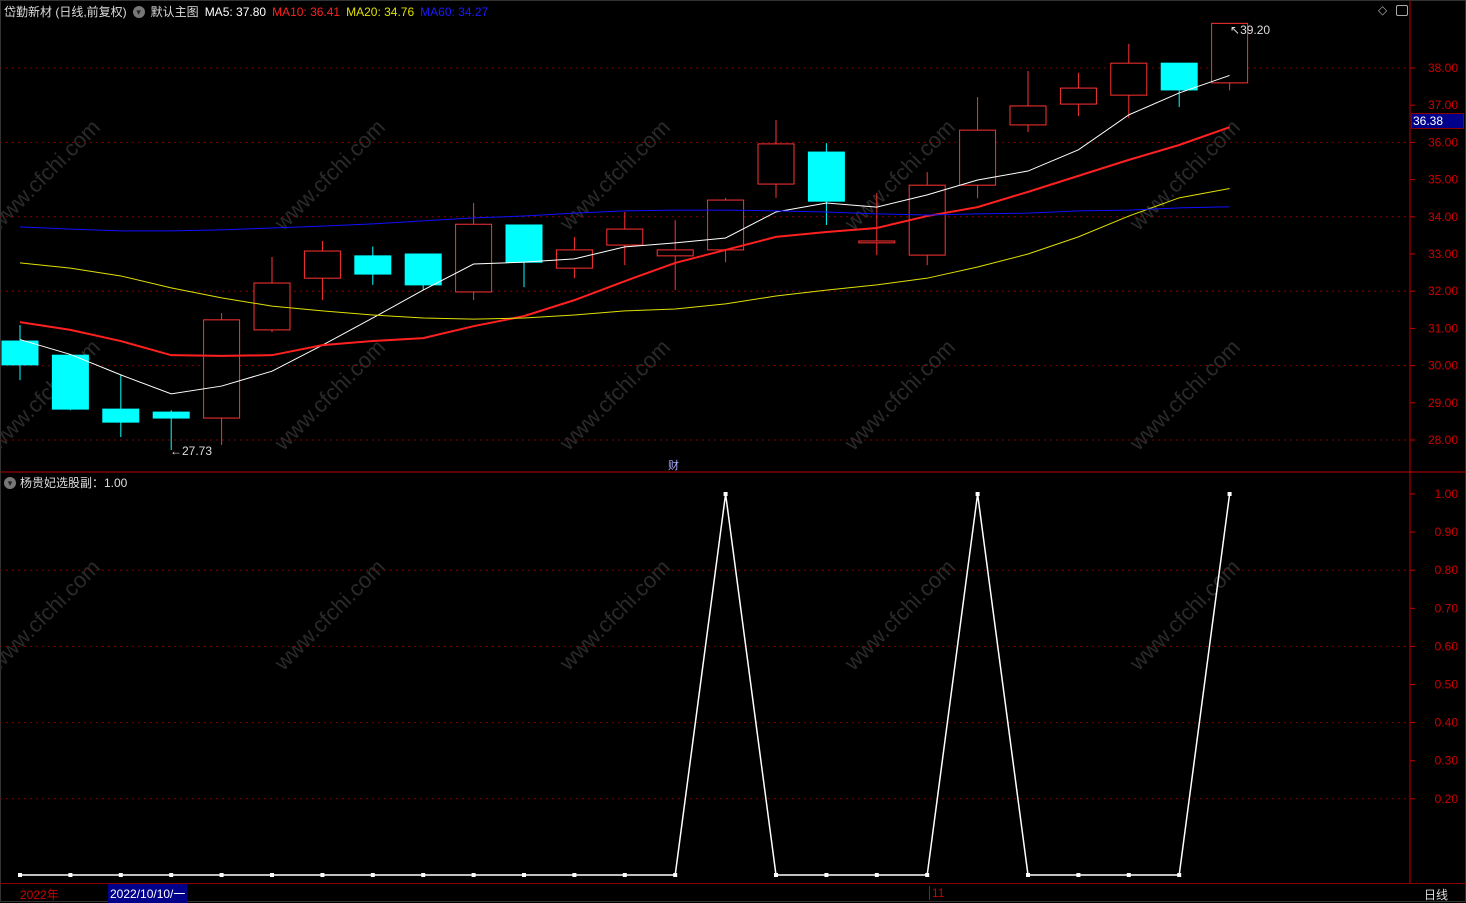 The image size is (1466, 903). What do you see at coordinates (1443, 403) in the screenshot?
I see `price-tick-label: 29.00` at bounding box center [1443, 403].